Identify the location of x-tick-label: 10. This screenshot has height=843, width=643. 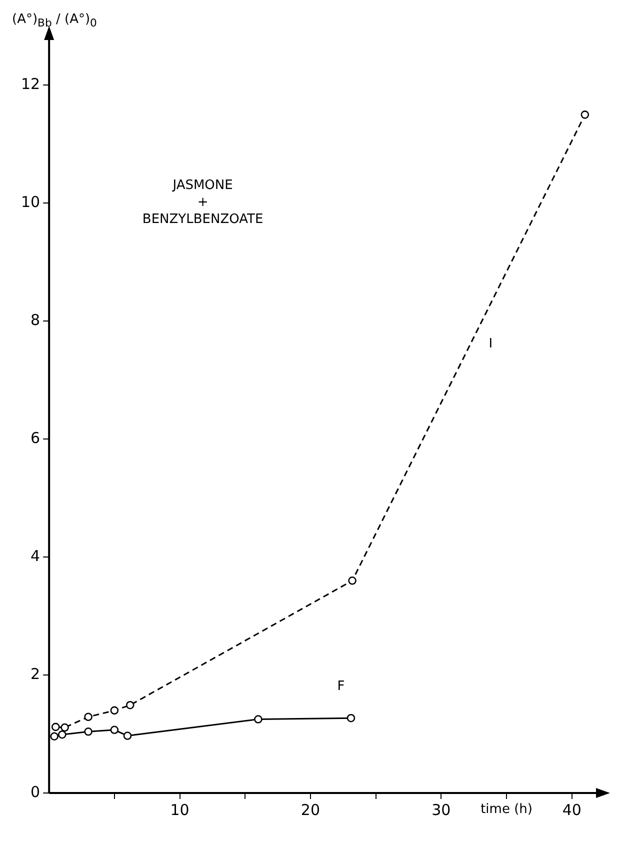
(180, 809).